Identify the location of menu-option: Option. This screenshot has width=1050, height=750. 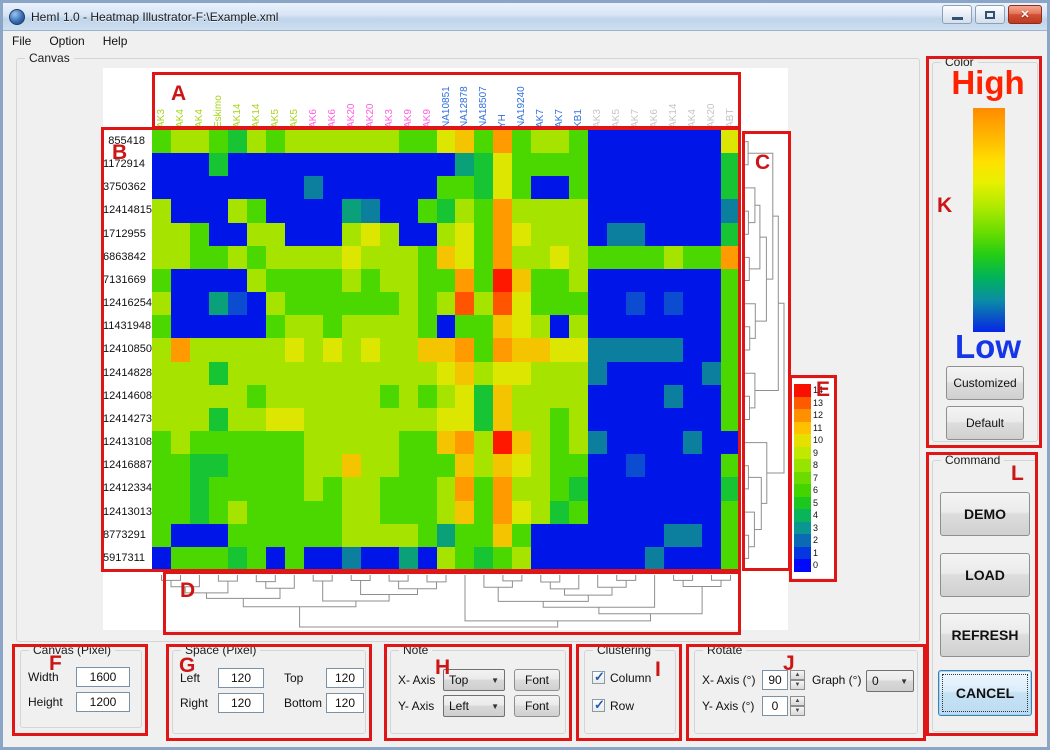
(67, 41).